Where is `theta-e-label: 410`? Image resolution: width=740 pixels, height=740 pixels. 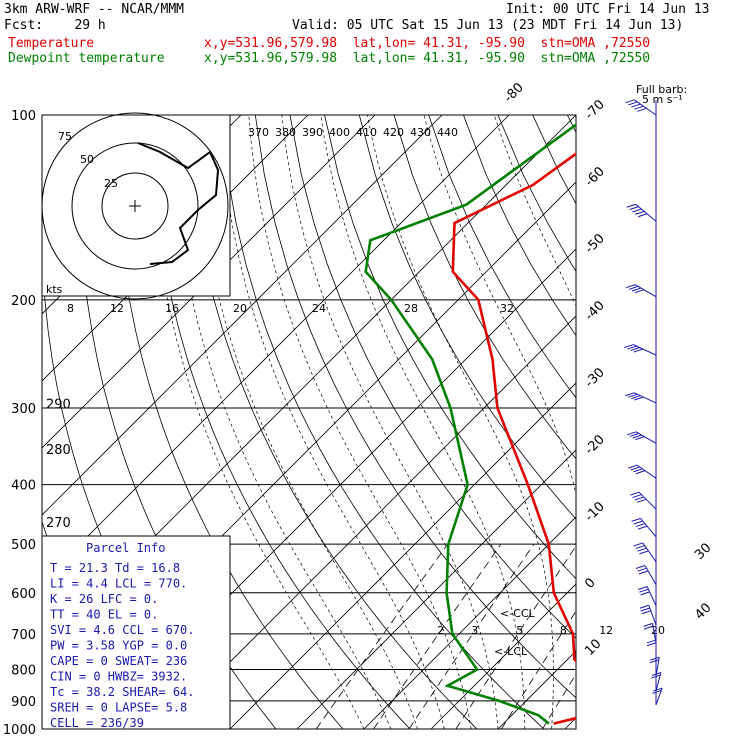 theta-e-label: 410 is located at coordinates (366, 132).